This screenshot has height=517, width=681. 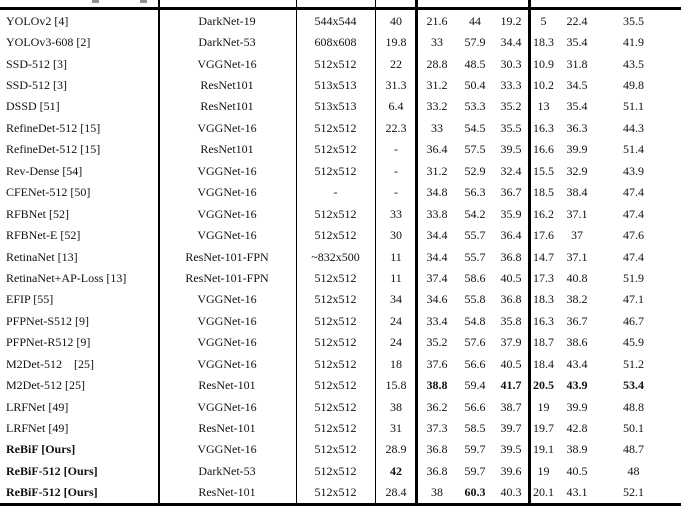 I want to click on method-cell: SSD-512 [3], so click(x=37, y=85).